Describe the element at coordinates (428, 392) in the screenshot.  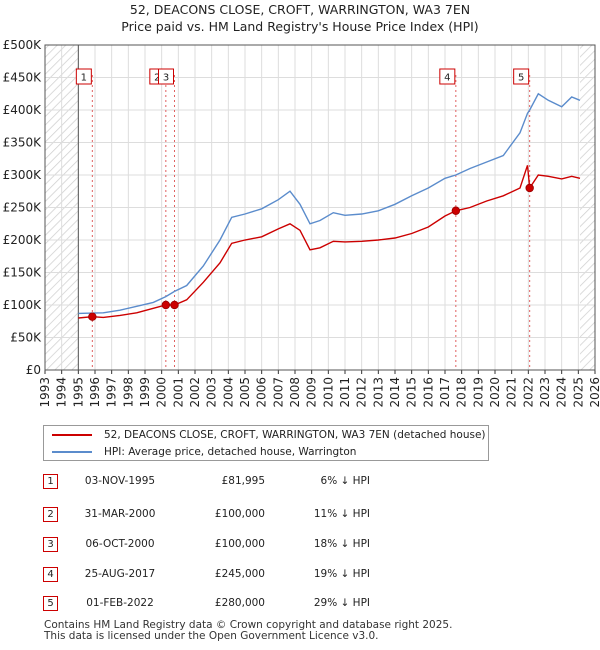
I see `x-tick-label: 2016` at that location.